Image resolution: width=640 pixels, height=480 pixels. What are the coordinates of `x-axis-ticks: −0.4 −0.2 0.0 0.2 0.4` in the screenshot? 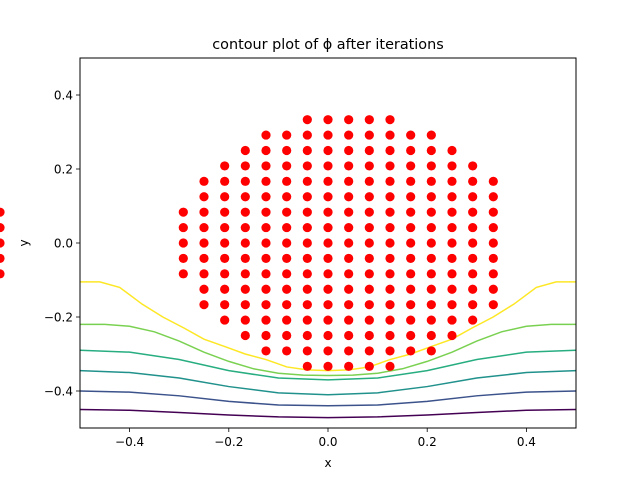 It's located at (325, 438).